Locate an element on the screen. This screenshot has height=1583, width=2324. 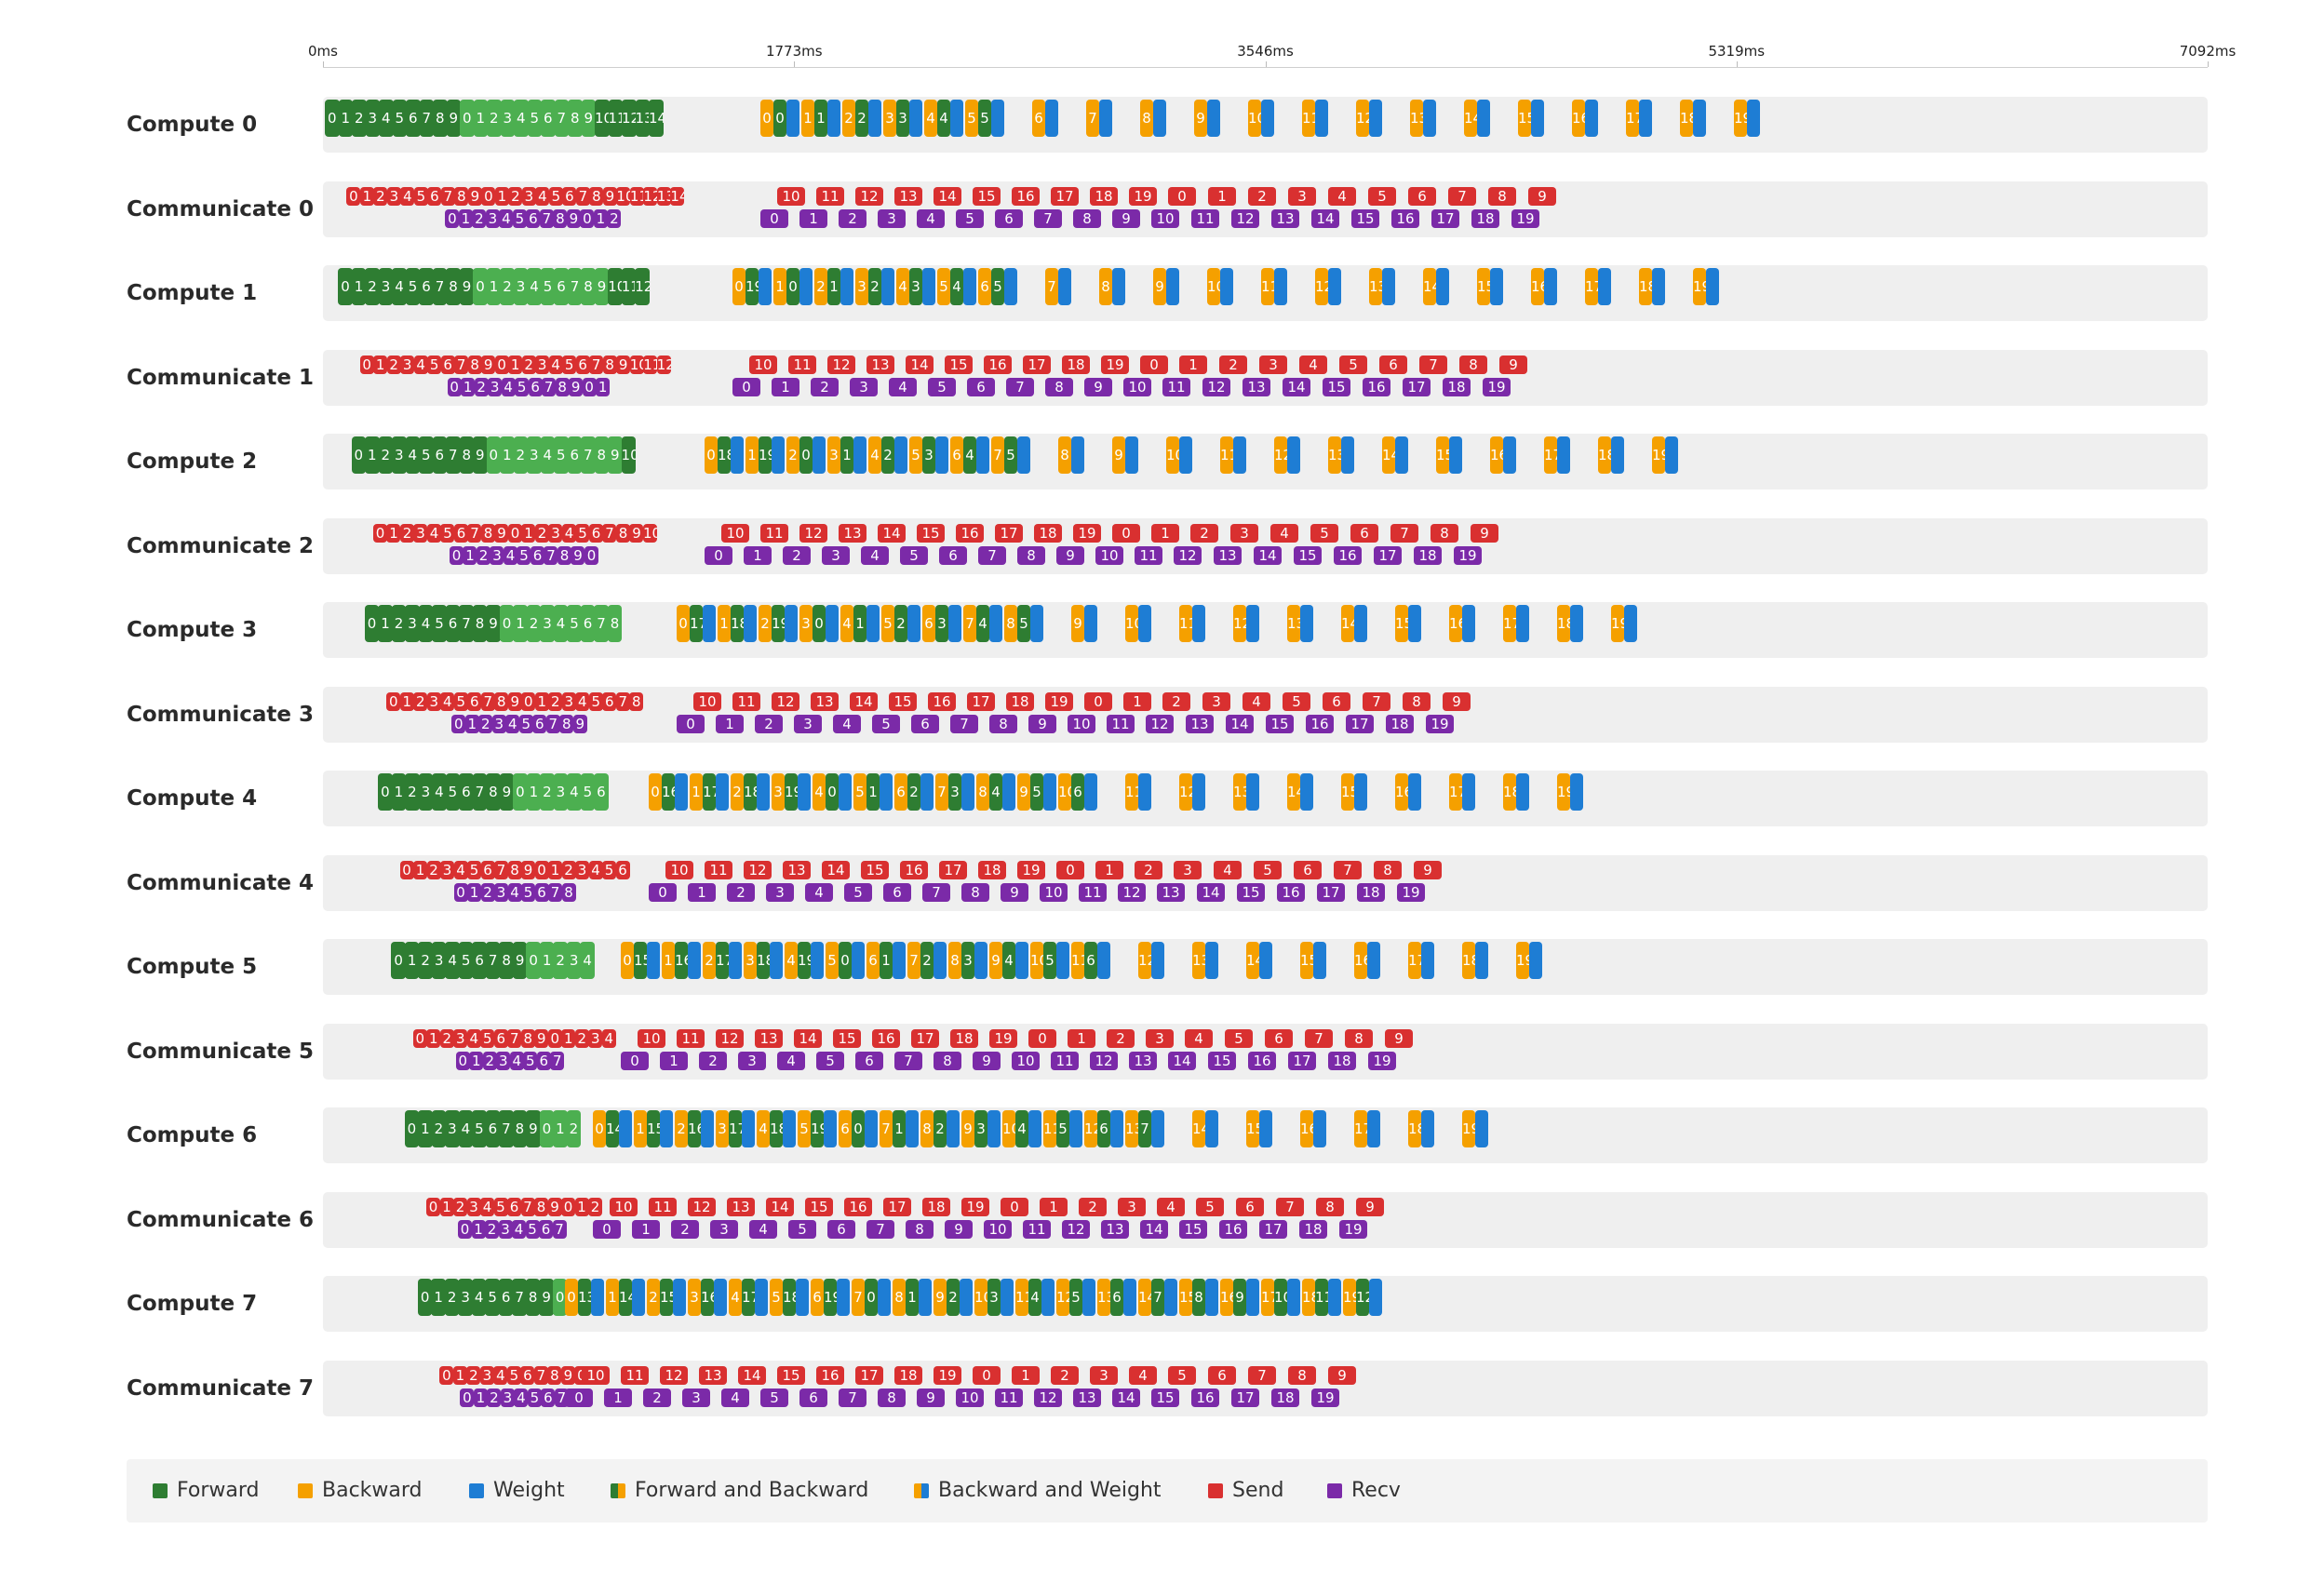
send-block: 17 is located at coordinates (1065, 196).